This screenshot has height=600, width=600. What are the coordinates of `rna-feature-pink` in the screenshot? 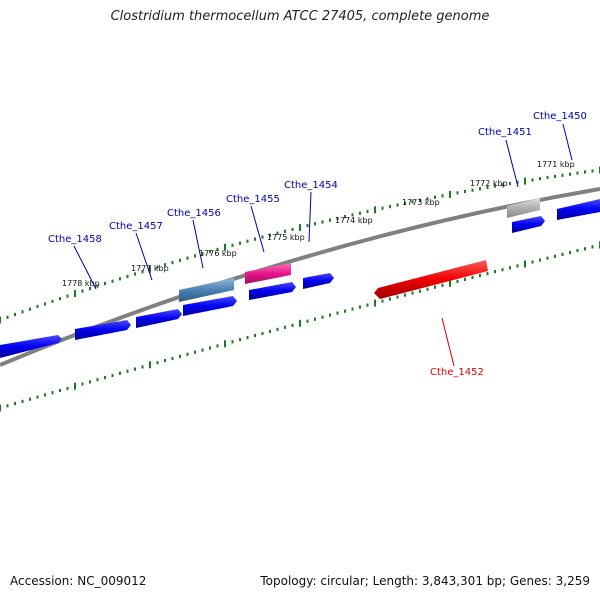 It's located at (268, 273).